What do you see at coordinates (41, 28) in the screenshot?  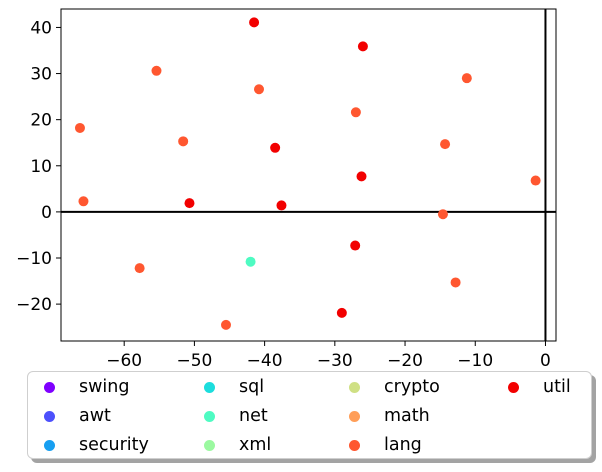 I see `y-tick-label: 40` at bounding box center [41, 28].